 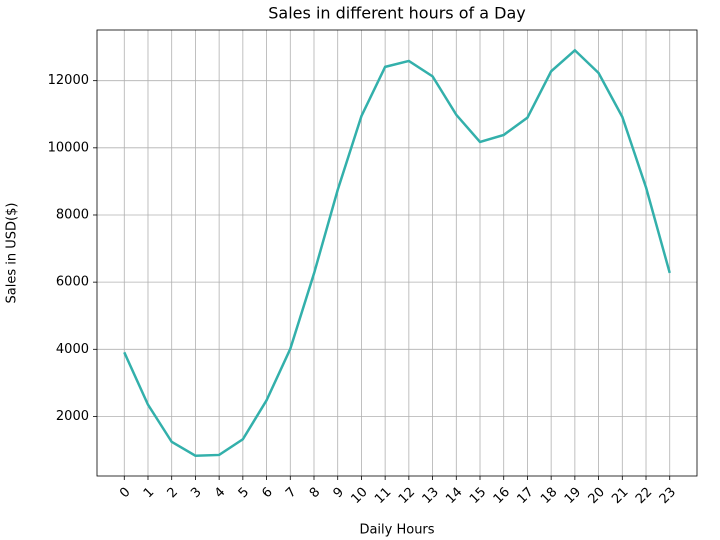 I want to click on x-tick-label: 4, so click(x=220, y=493).